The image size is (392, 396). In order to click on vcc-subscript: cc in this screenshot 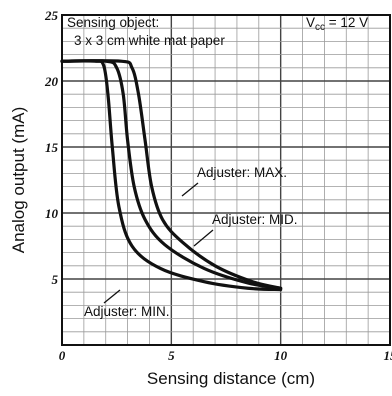, I will do `click(320, 27)`.